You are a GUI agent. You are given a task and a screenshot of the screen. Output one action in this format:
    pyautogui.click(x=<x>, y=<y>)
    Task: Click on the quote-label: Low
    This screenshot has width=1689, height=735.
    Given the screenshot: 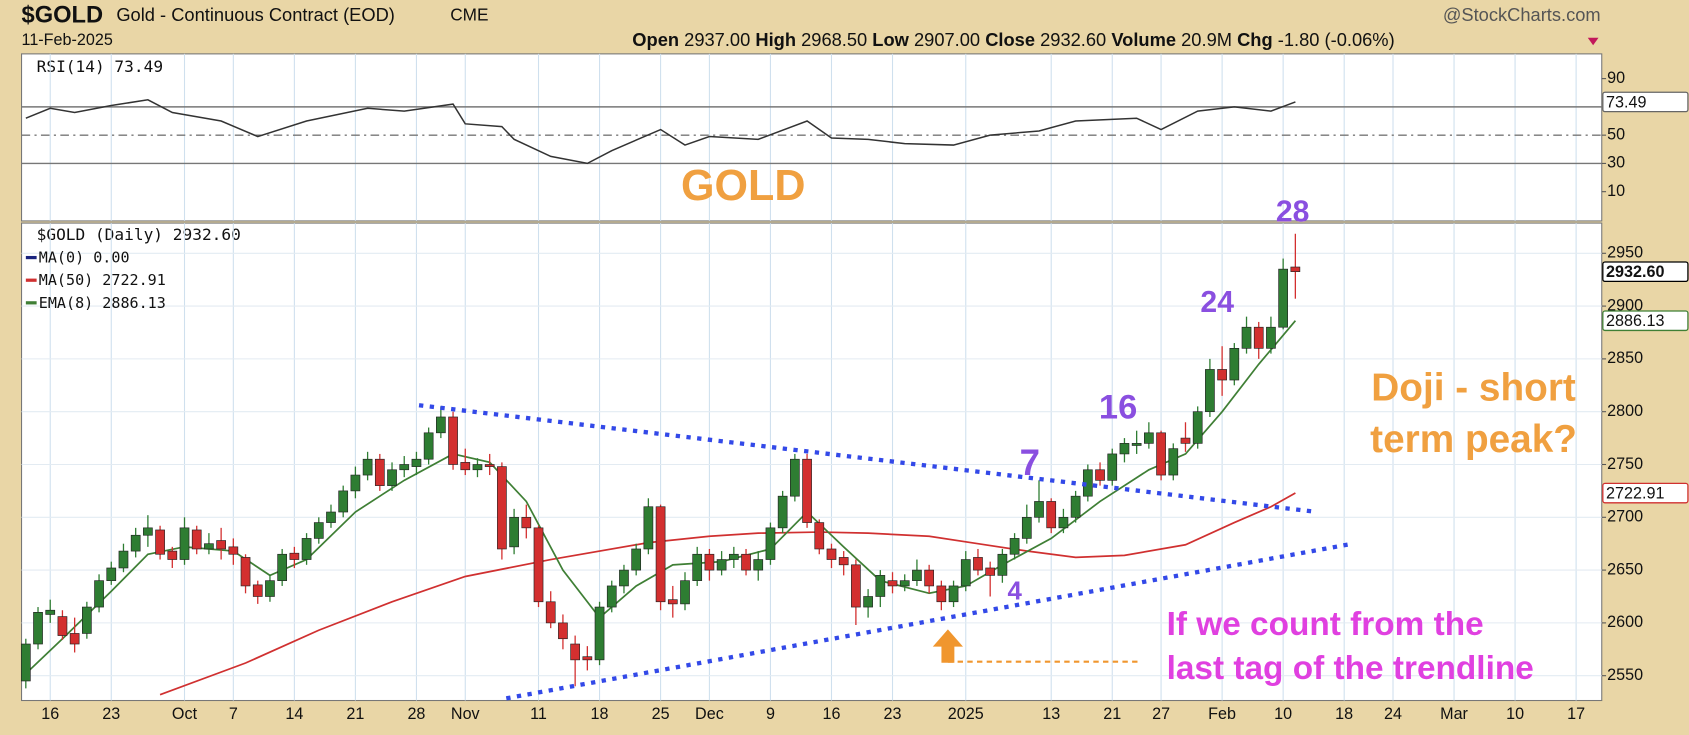 What is the action you would take?
    pyautogui.click(x=890, y=39)
    